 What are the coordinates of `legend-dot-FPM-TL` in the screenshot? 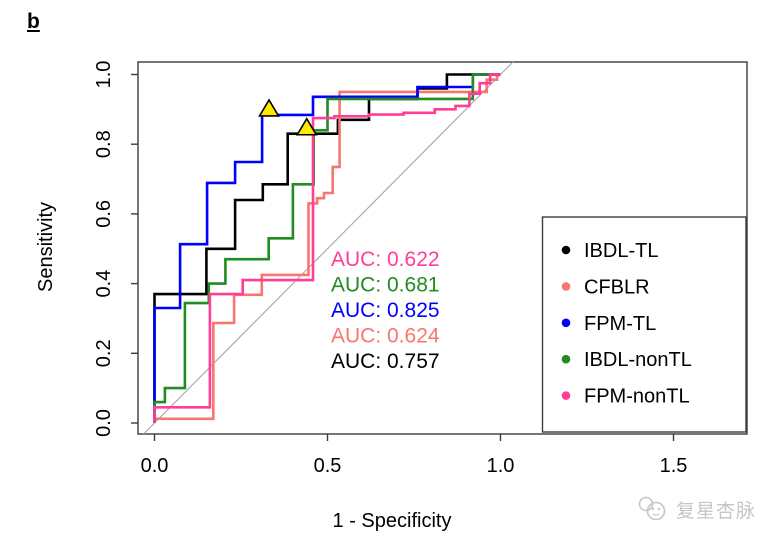 It's located at (566, 323).